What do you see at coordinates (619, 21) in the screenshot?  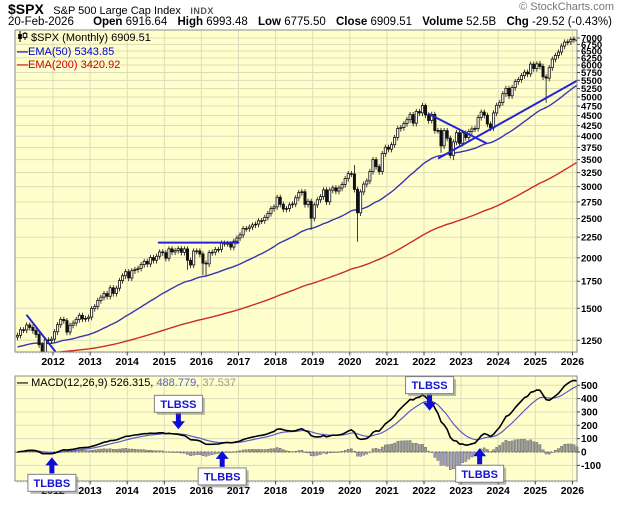 I see `chg-down-triangle-icon: ▼` at bounding box center [619, 21].